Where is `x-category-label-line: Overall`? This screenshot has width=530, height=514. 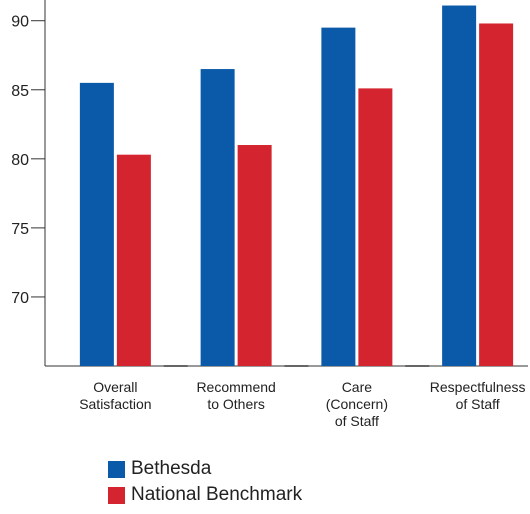 x-category-label-line: Overall is located at coordinates (115, 387).